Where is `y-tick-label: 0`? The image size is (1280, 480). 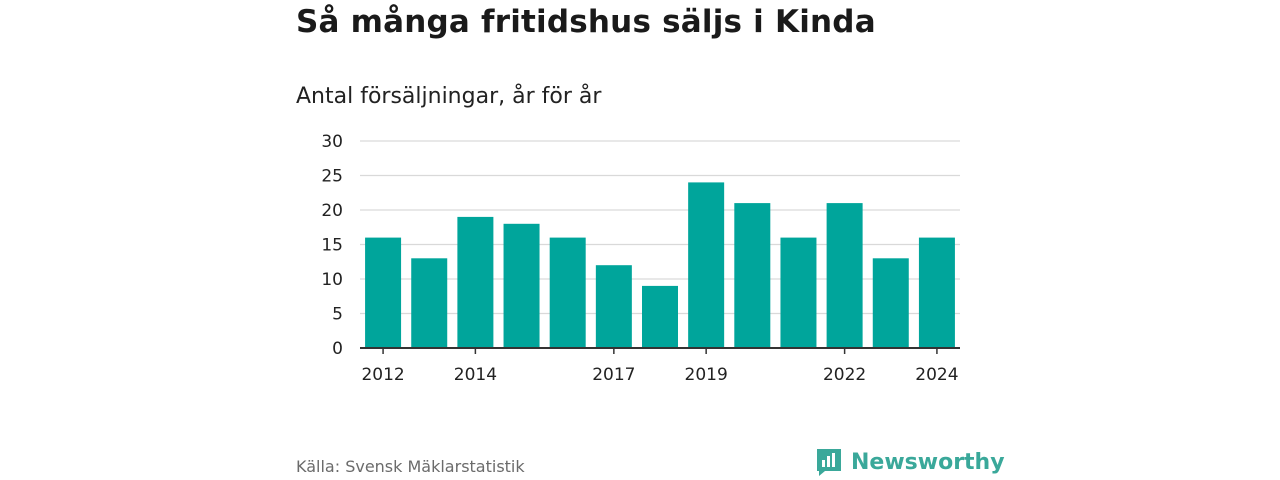
y-tick-label: 0 is located at coordinates (337, 349).